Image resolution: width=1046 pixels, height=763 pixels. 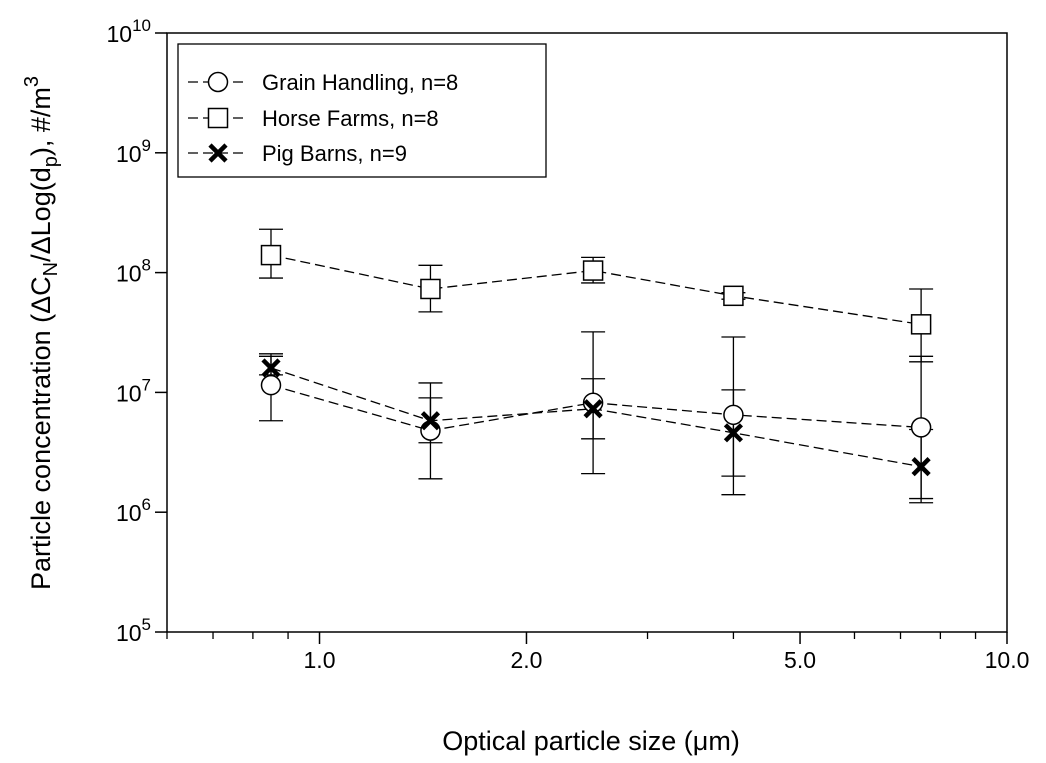 I want to click on y-tick-label: 10⁷, so click(x=133, y=390).